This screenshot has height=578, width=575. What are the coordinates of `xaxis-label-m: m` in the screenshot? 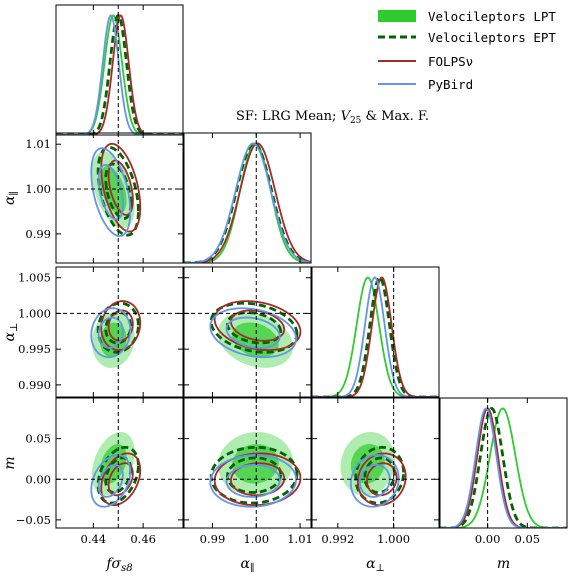 It's located at (503, 564).